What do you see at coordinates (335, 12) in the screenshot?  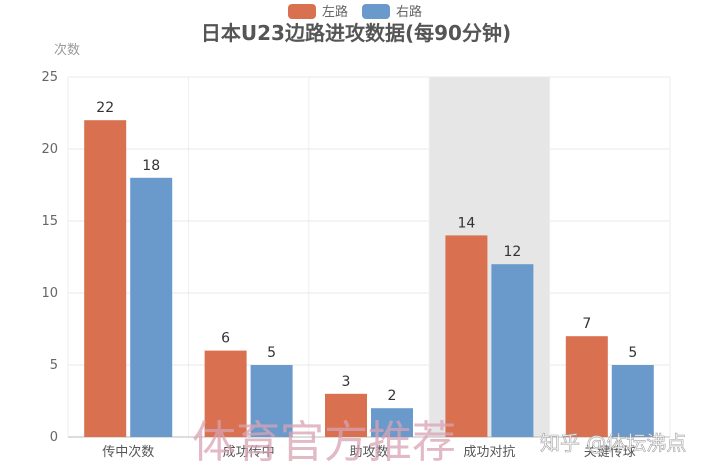 I see `legend-label-left: 左路` at bounding box center [335, 12].